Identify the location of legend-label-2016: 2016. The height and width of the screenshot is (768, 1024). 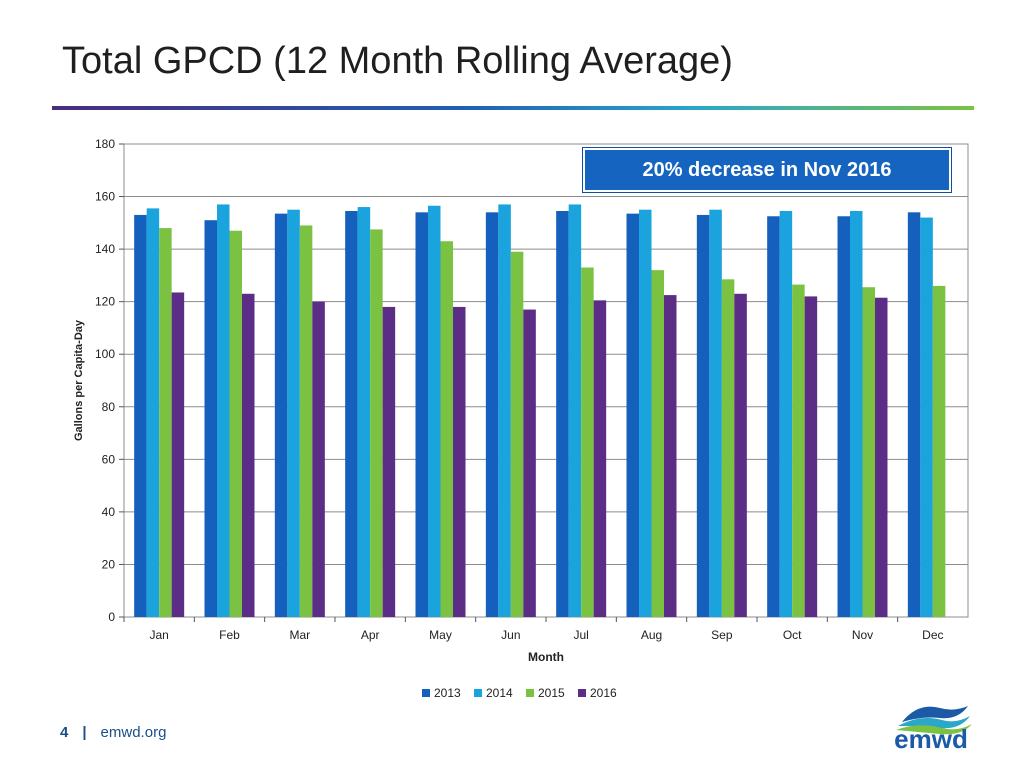
(603, 693).